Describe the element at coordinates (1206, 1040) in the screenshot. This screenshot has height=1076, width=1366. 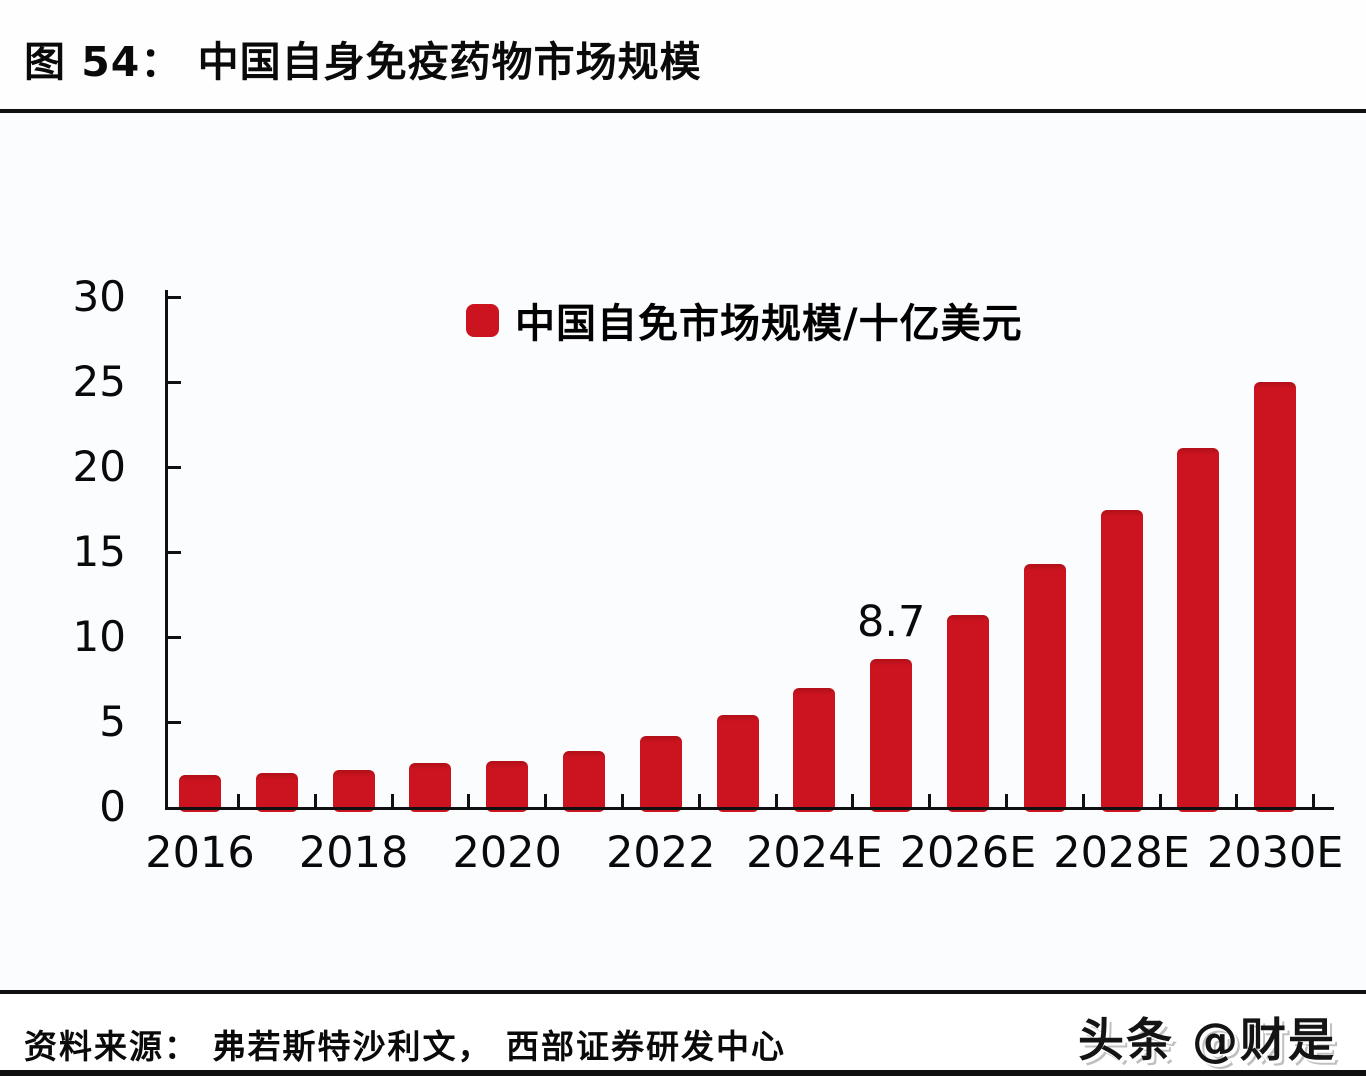
I see `watermark: 头条 @财是` at that location.